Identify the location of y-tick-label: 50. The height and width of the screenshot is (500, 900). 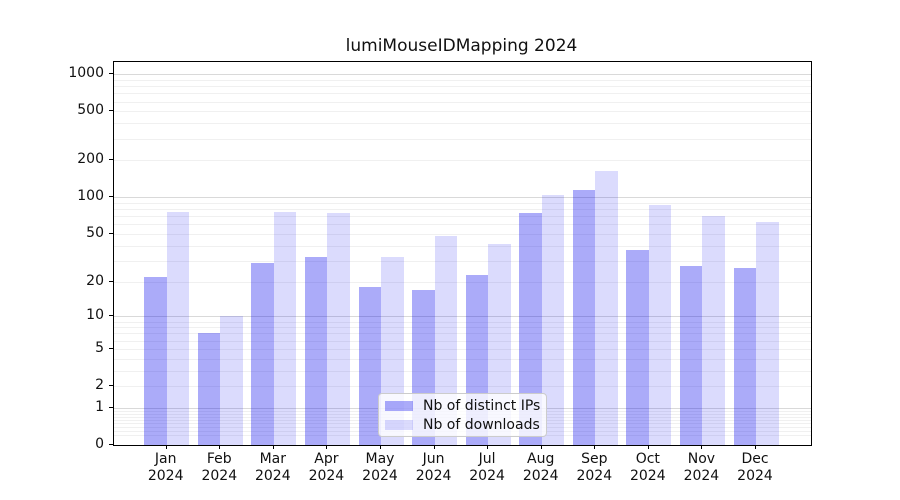
(95, 233).